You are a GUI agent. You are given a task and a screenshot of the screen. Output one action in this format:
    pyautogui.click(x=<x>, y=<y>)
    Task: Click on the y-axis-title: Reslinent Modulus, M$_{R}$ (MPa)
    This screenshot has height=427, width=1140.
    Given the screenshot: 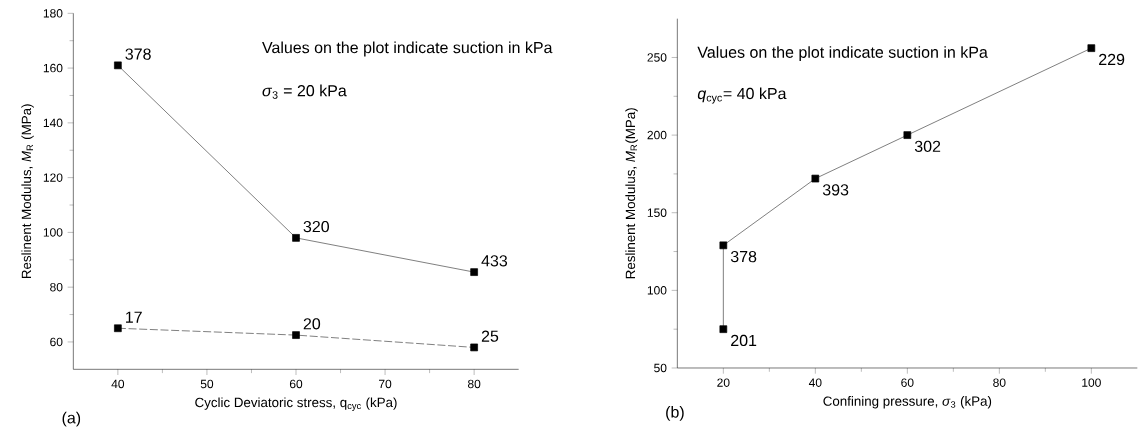 What is the action you would take?
    pyautogui.click(x=27, y=191)
    